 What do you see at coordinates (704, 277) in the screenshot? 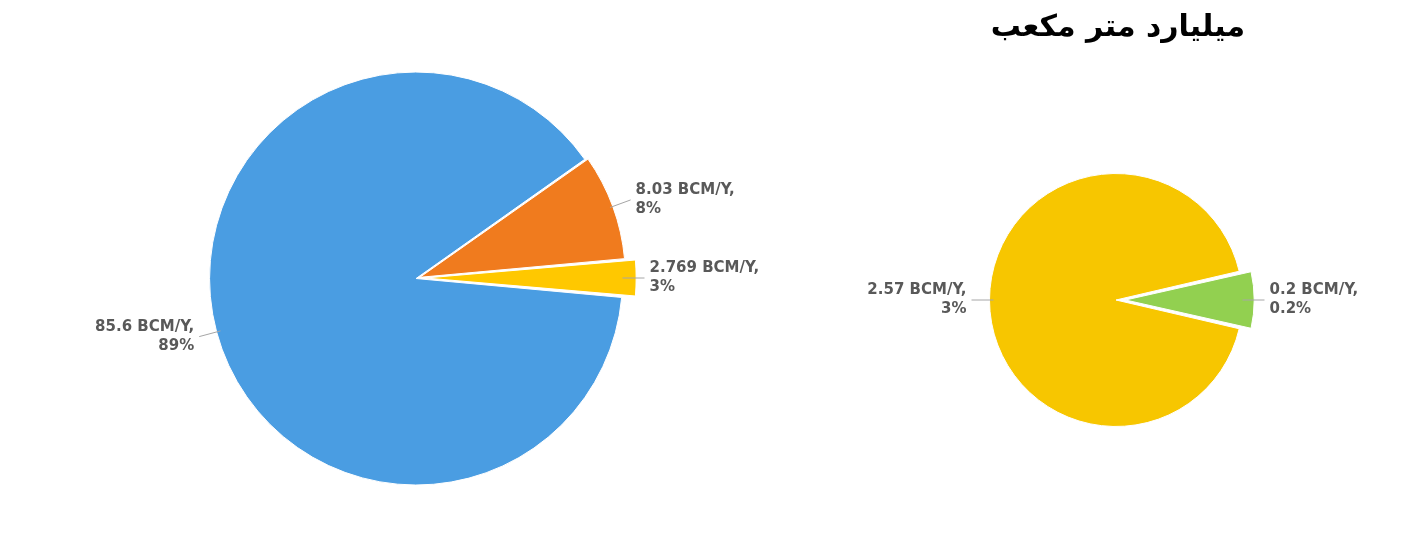
I see `data-label: 2.769 BCM/Y, 3%` at bounding box center [704, 277].